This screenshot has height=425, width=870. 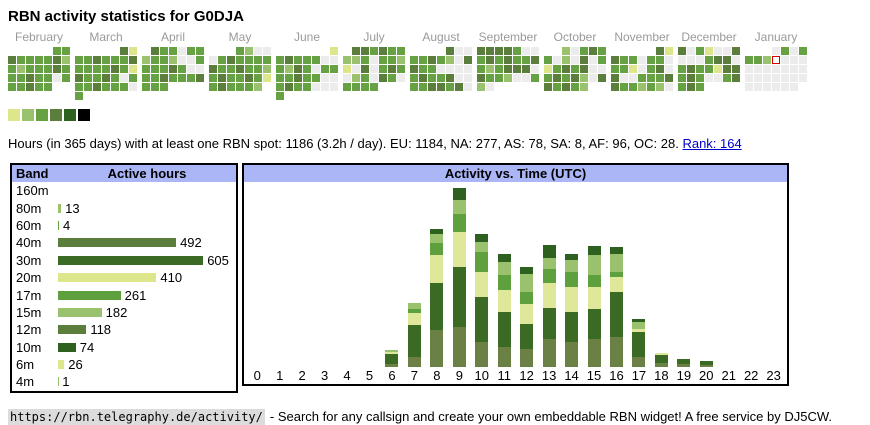 What do you see at coordinates (508, 38) in the screenshot?
I see `month-label: September` at bounding box center [508, 38].